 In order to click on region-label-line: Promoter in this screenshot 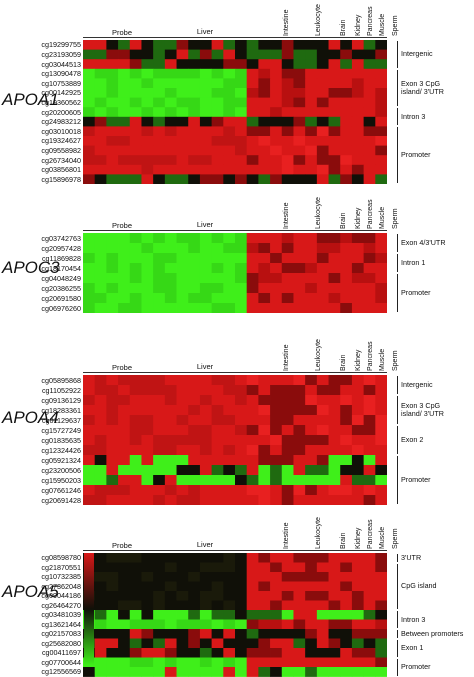, I will do `click(416, 292)`.